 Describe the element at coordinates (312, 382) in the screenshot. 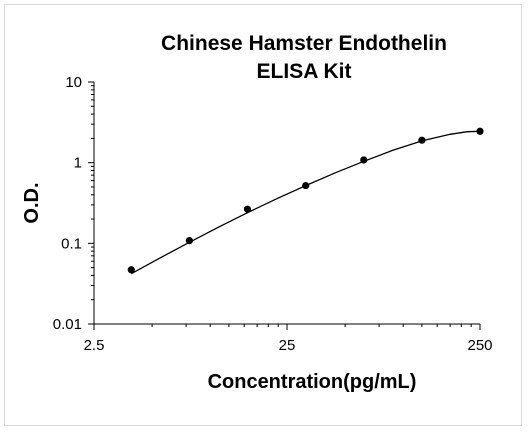

I see `x-axis-title: Concentration(pg/mL)` at that location.